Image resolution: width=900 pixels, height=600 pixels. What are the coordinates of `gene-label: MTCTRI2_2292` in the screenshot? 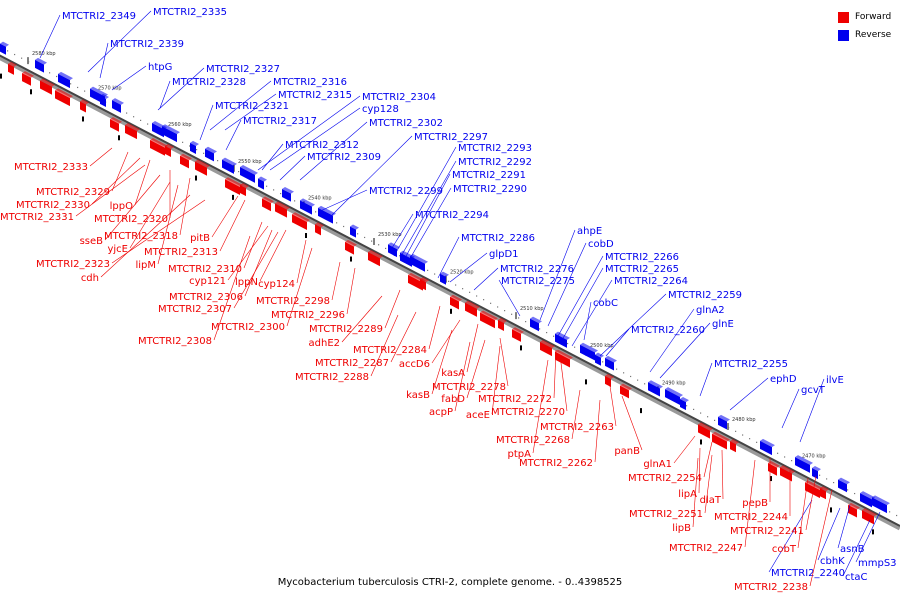 It's located at (465, 208).